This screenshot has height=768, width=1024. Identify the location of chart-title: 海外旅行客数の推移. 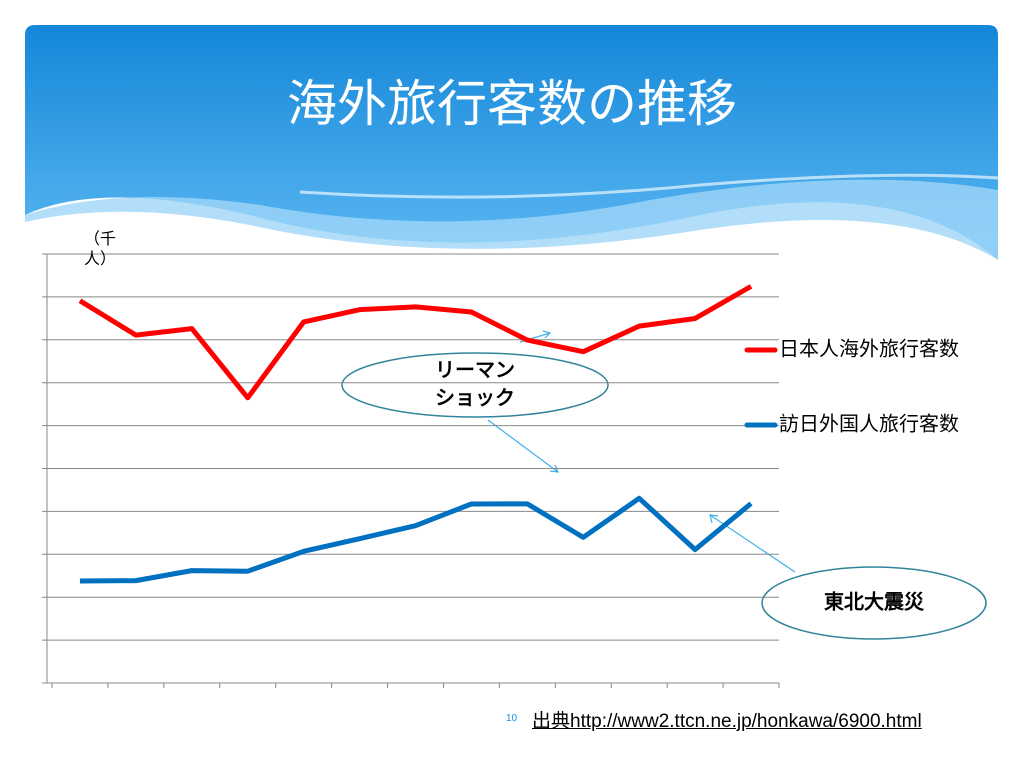
(512, 104).